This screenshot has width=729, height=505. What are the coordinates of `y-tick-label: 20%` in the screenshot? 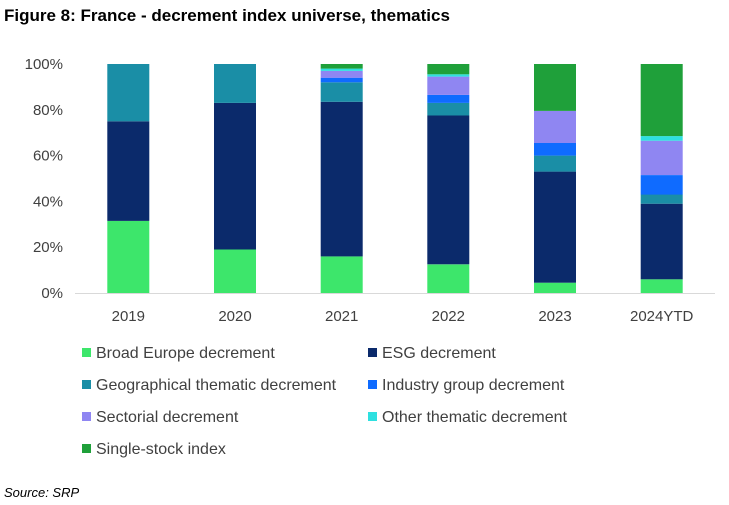 It's located at (48, 247).